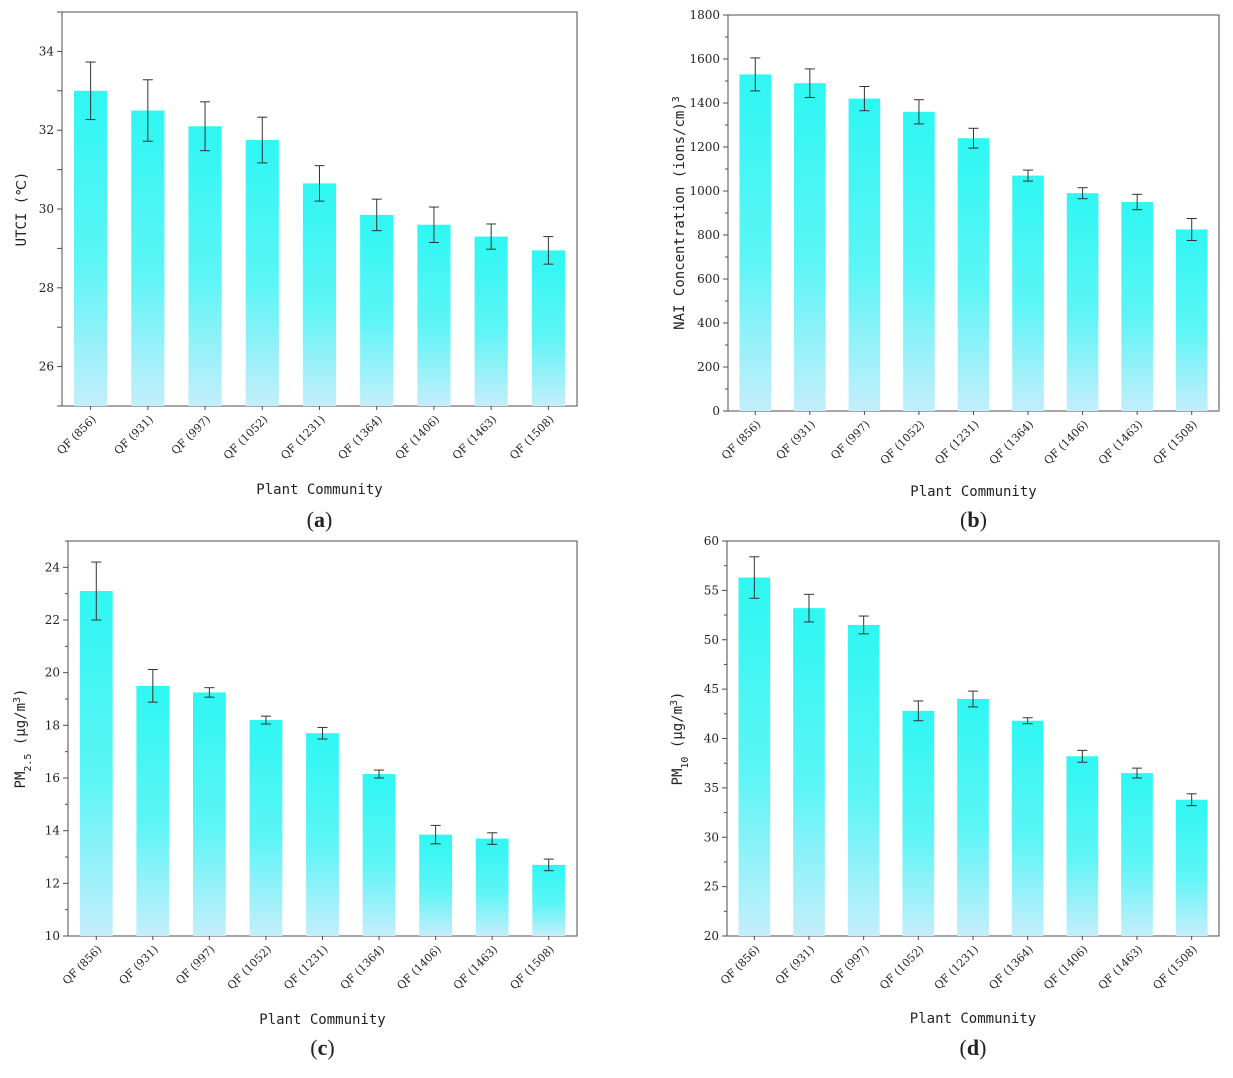 The width and height of the screenshot is (1233, 1078). Describe the element at coordinates (711, 887) in the screenshot. I see `y-tick-label: 25` at that location.